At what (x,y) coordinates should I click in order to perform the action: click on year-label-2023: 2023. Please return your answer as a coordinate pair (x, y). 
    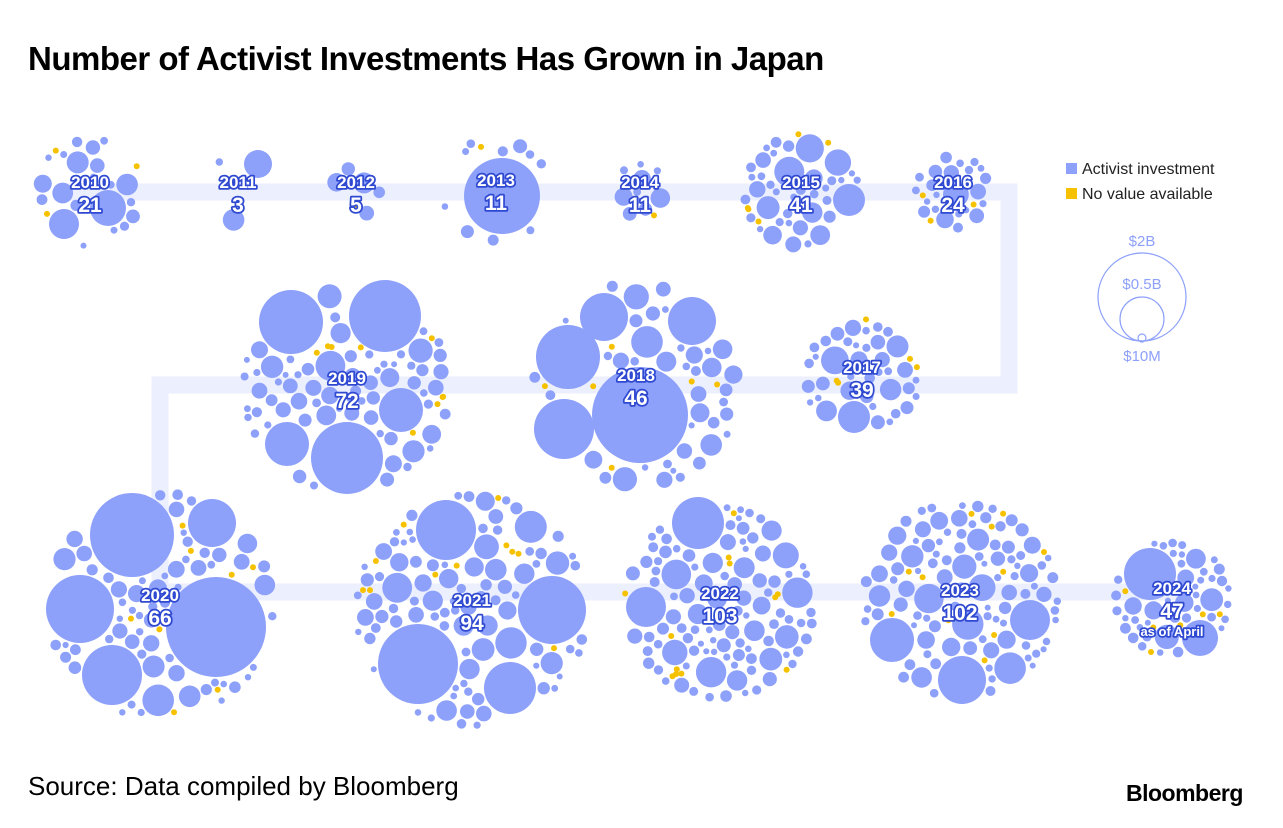
    Looking at the image, I should click on (960, 590).